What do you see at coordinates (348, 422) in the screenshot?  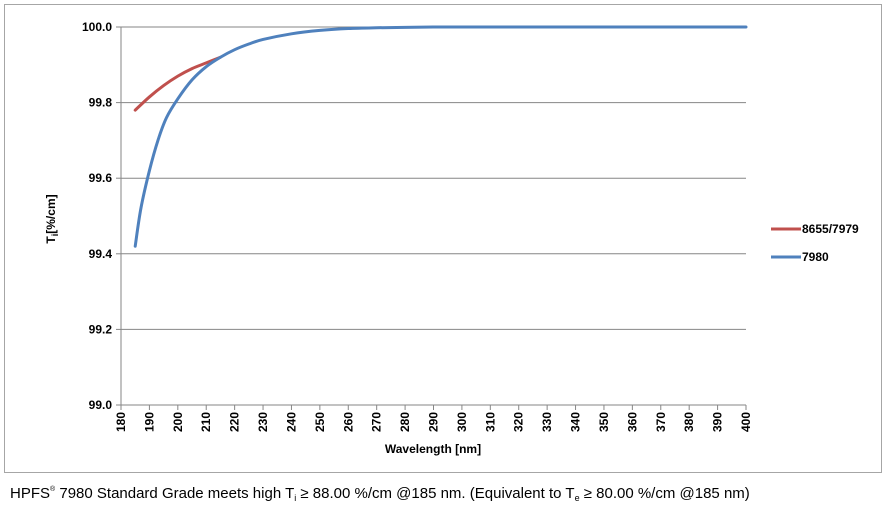 I see `x-tick-label: 260` at bounding box center [348, 422].